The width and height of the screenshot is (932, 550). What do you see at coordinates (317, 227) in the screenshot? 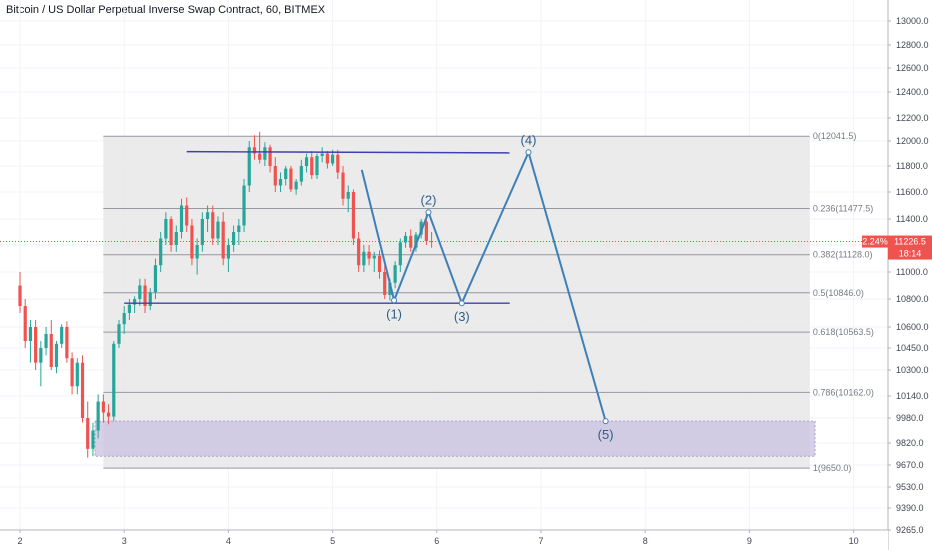
I see `channel-lines` at bounding box center [317, 227].